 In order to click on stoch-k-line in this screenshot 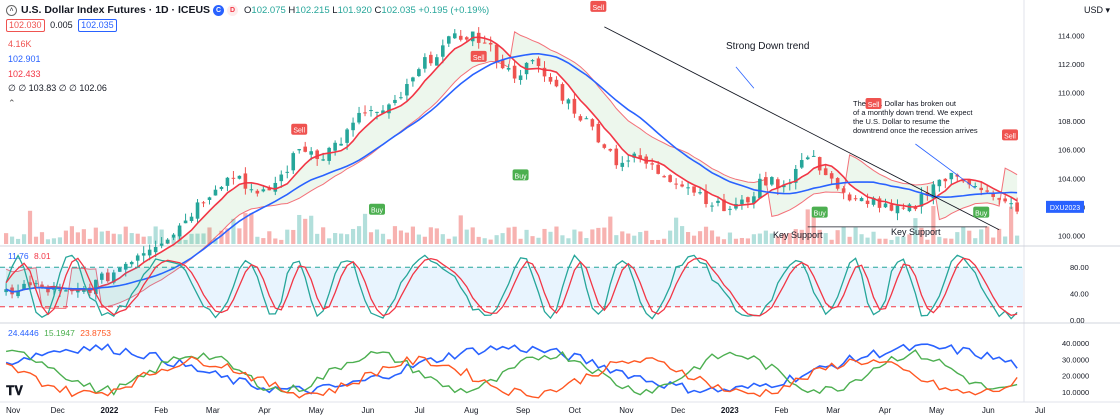, I will do `click(511, 287)`.